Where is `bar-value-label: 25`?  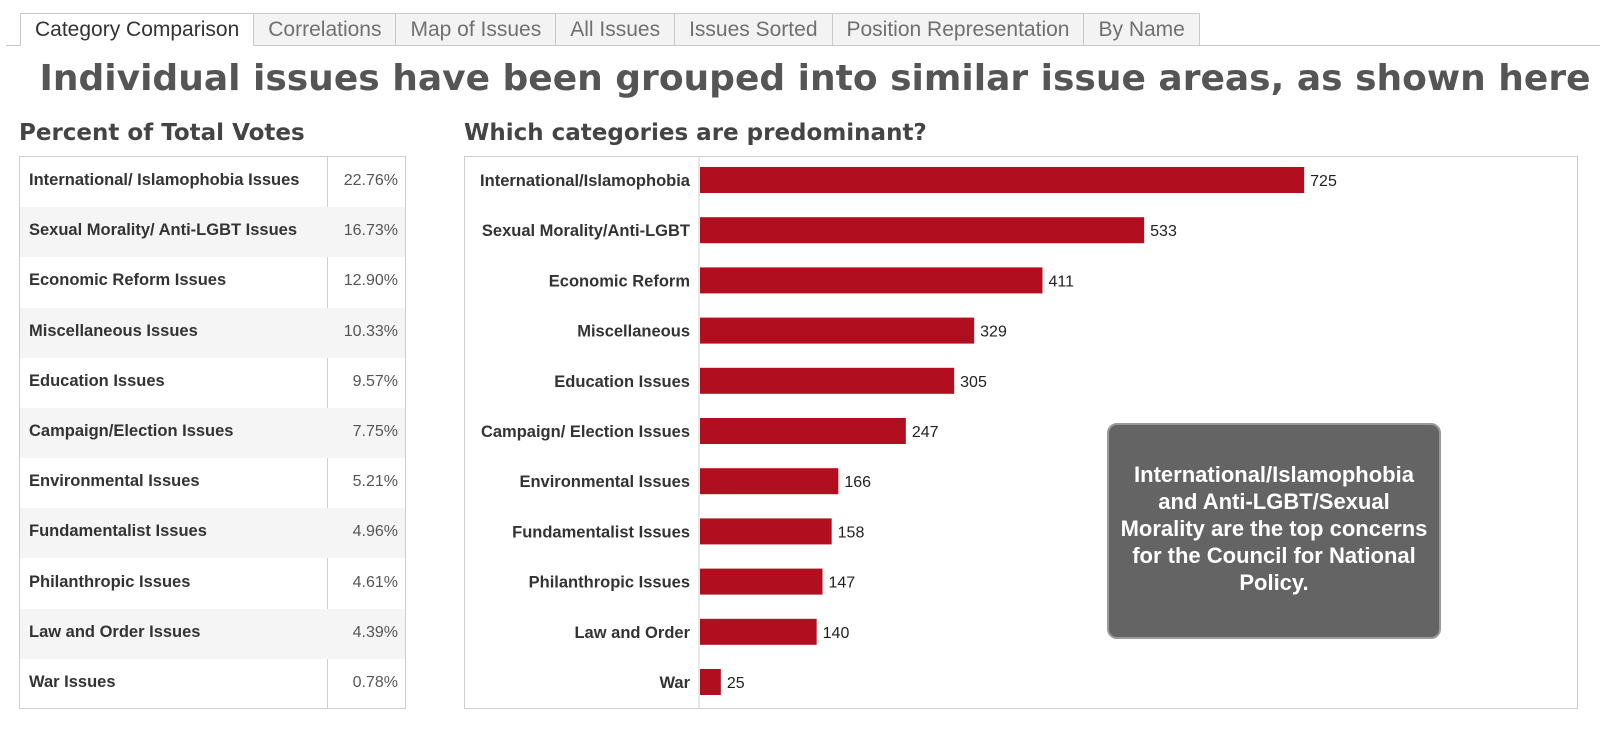
bar-value-label: 25 is located at coordinates (736, 683).